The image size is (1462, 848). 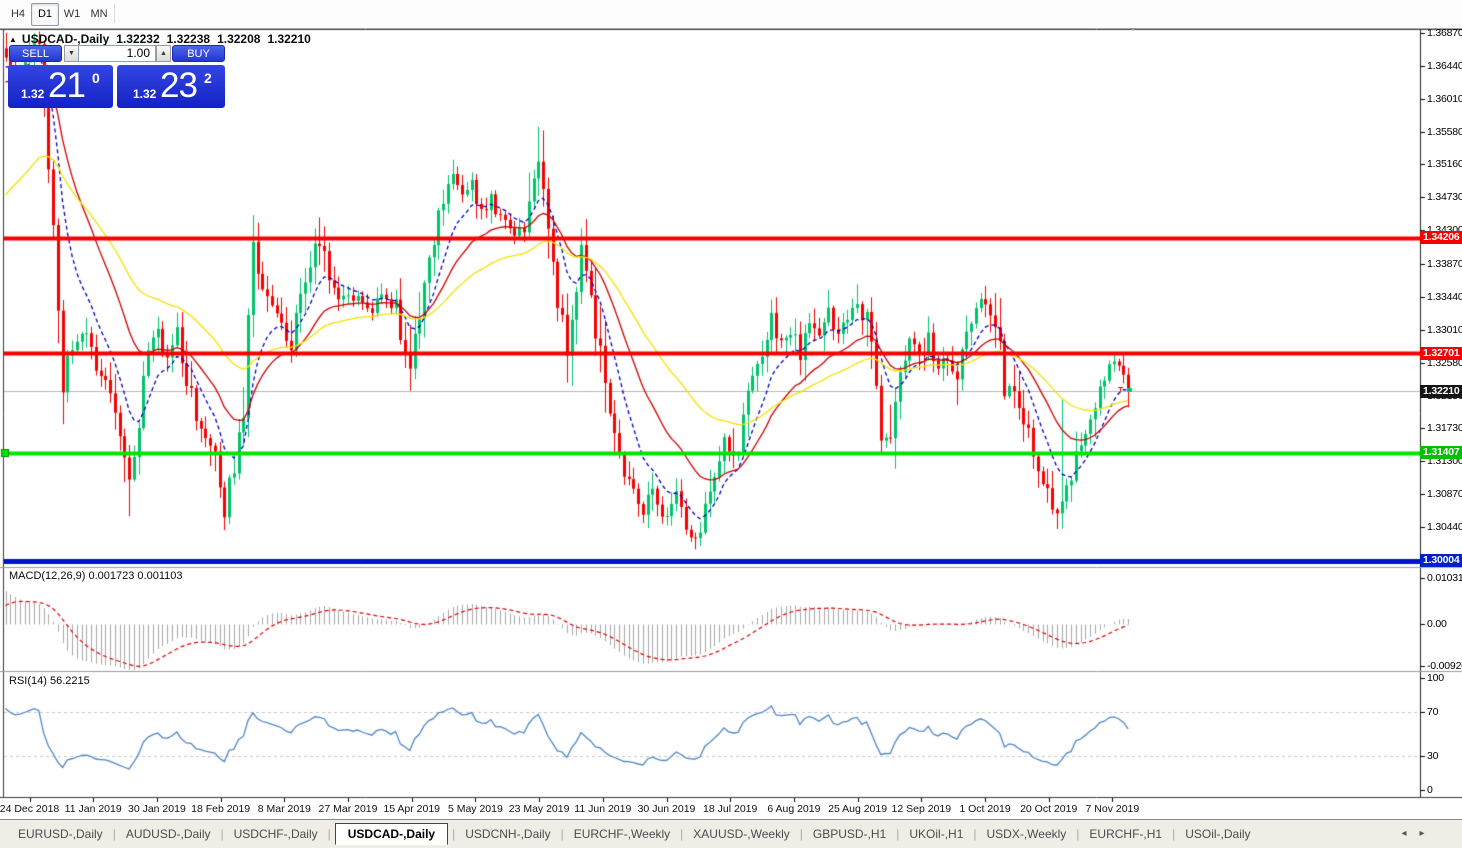 What do you see at coordinates (1444, 66) in the screenshot?
I see `price-tick-label: 1.36440` at bounding box center [1444, 66].